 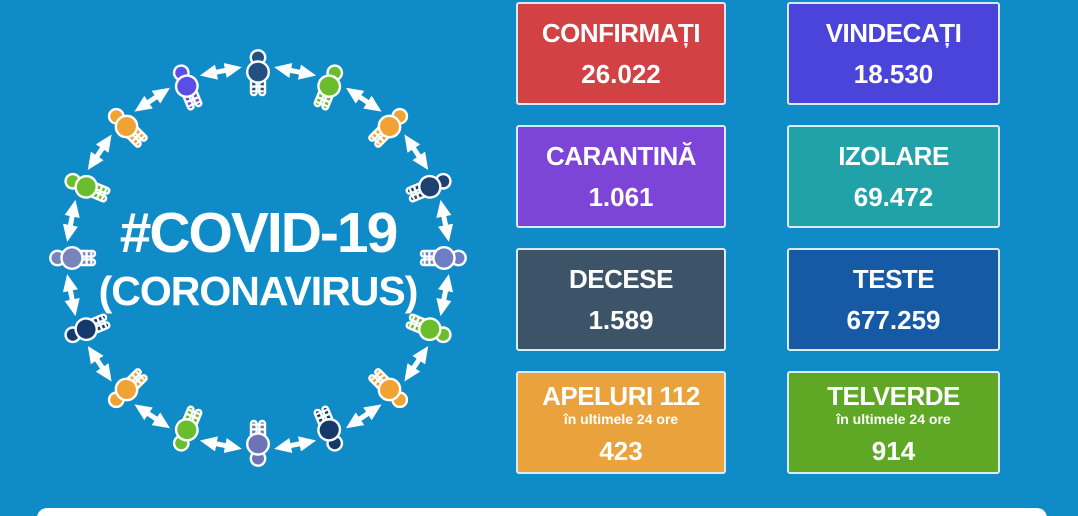 What do you see at coordinates (893, 155) in the screenshot?
I see `card-label: IZOLARE` at bounding box center [893, 155].